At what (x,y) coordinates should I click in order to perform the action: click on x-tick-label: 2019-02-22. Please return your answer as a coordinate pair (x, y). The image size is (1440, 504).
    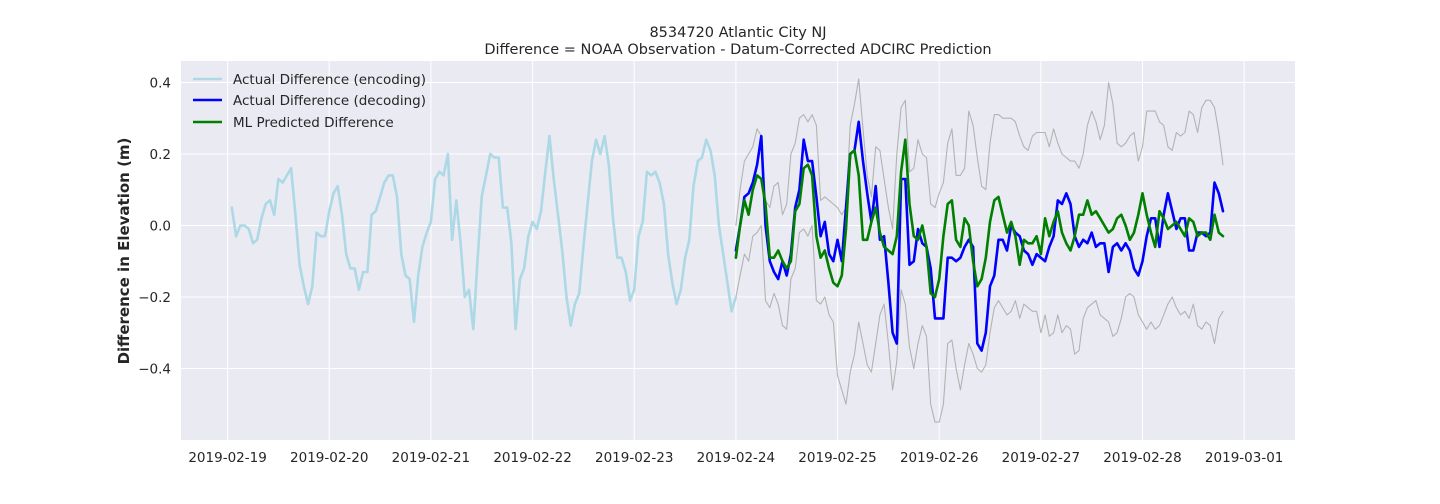
    Looking at the image, I should click on (532, 458).